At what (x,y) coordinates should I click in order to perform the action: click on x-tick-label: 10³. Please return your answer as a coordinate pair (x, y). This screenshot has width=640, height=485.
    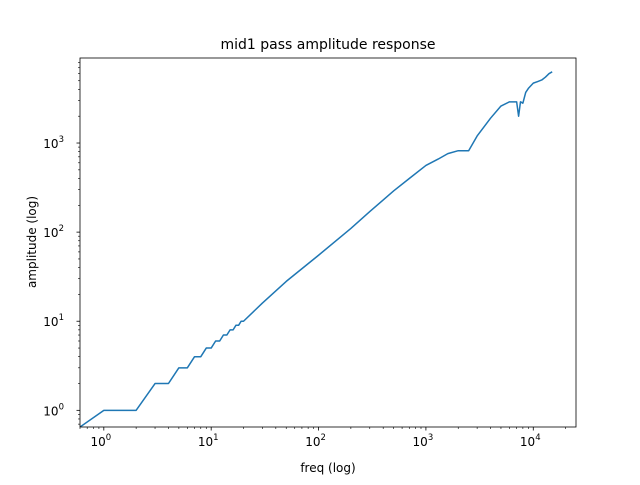
    Looking at the image, I should click on (423, 441).